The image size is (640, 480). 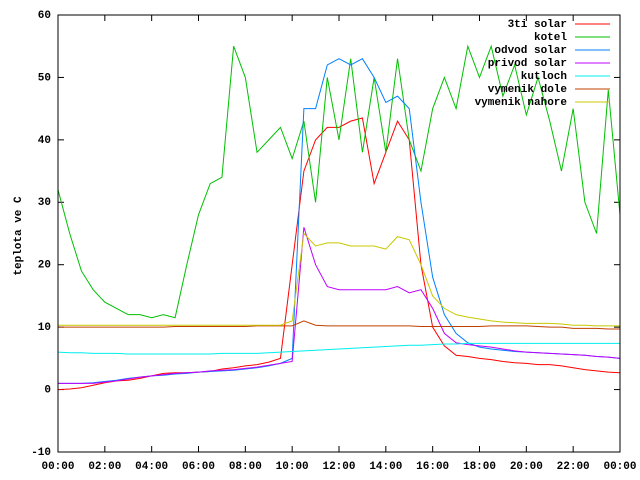 What do you see at coordinates (41, 453) in the screenshot?
I see `y-tick-label: -10` at bounding box center [41, 453].